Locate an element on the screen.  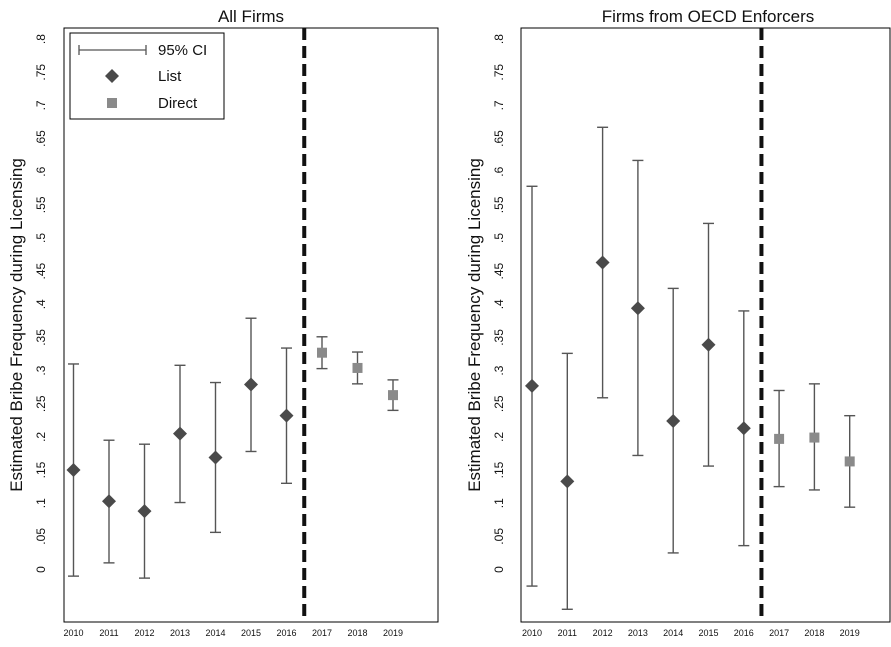
legend-list-label: List is located at coordinates (170, 76).